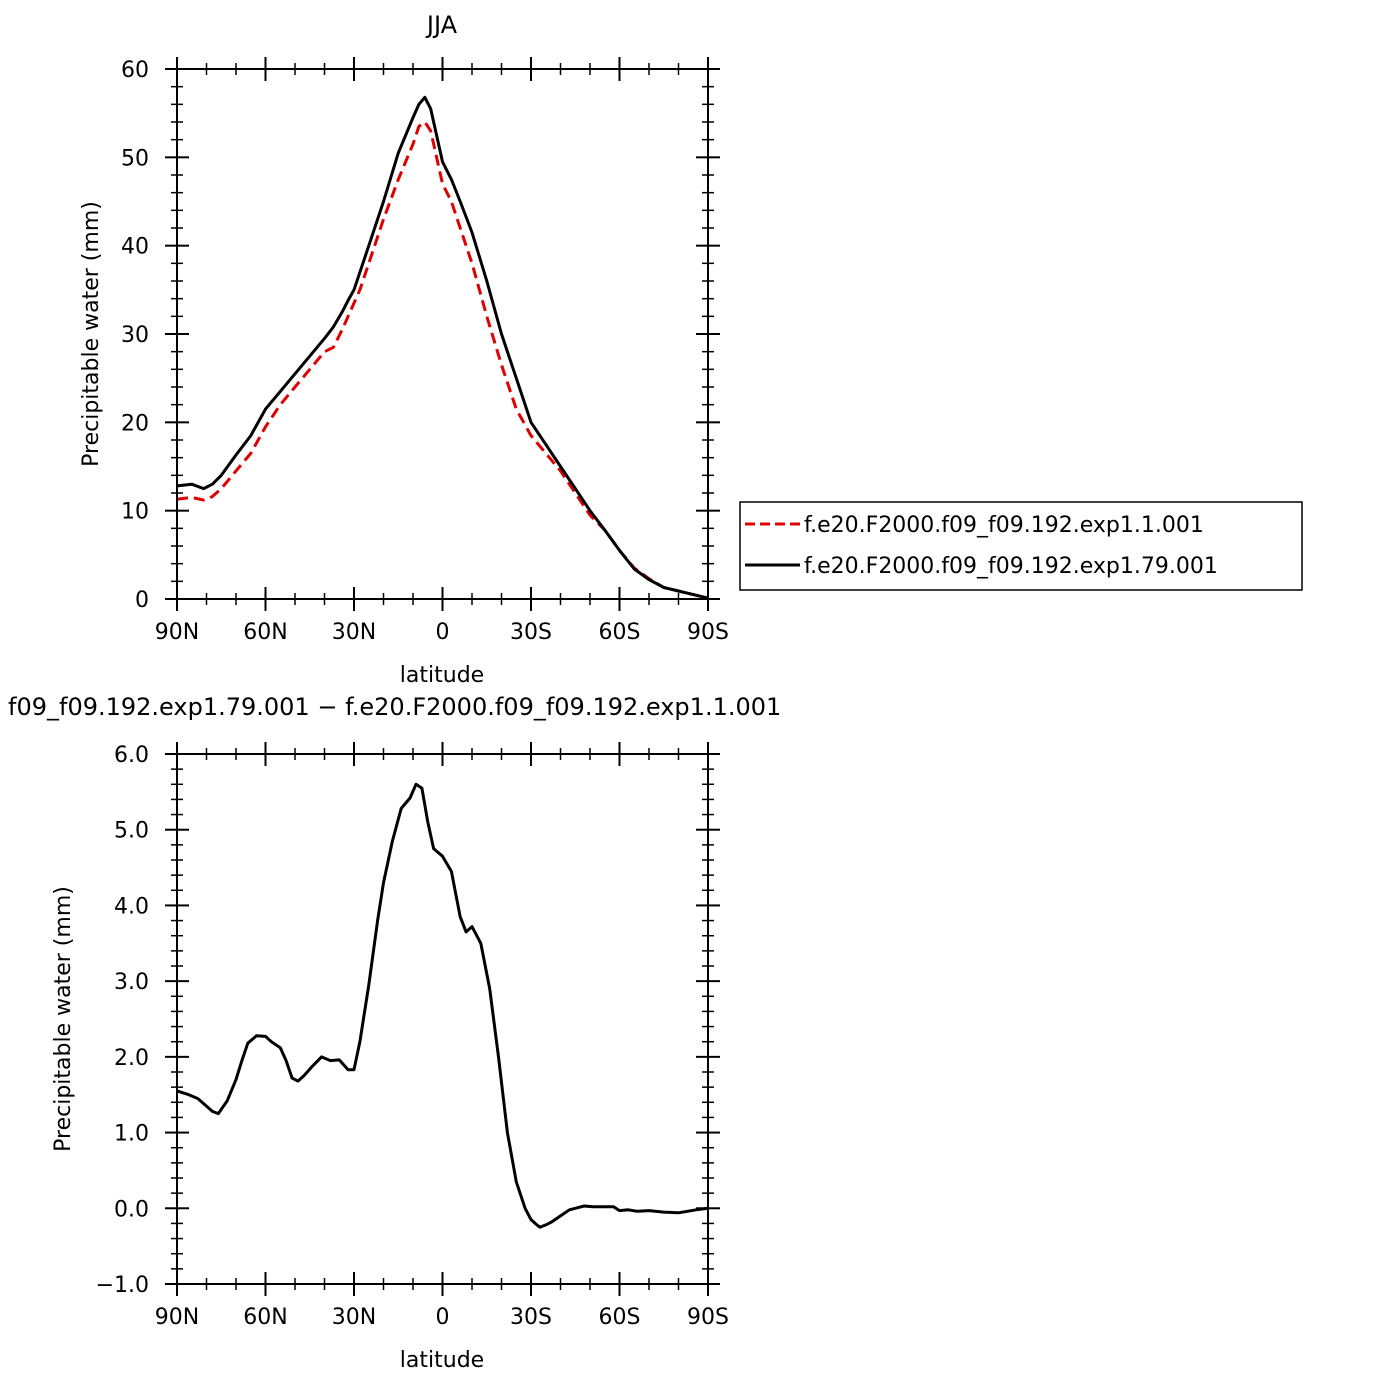 Image resolution: width=1380 pixels, height=1380 pixels. I want to click on top-chart-ytick-label: 40, so click(135, 247).